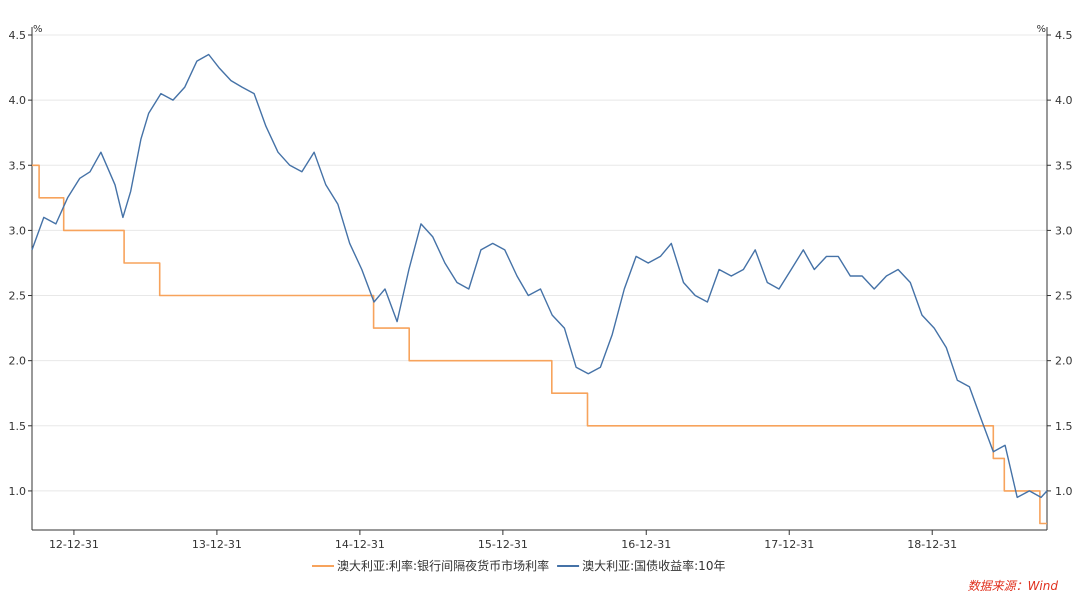 The image size is (1080, 597). What do you see at coordinates (1064, 230) in the screenshot?
I see `y-tick-label-right: 3.0` at bounding box center [1064, 230].